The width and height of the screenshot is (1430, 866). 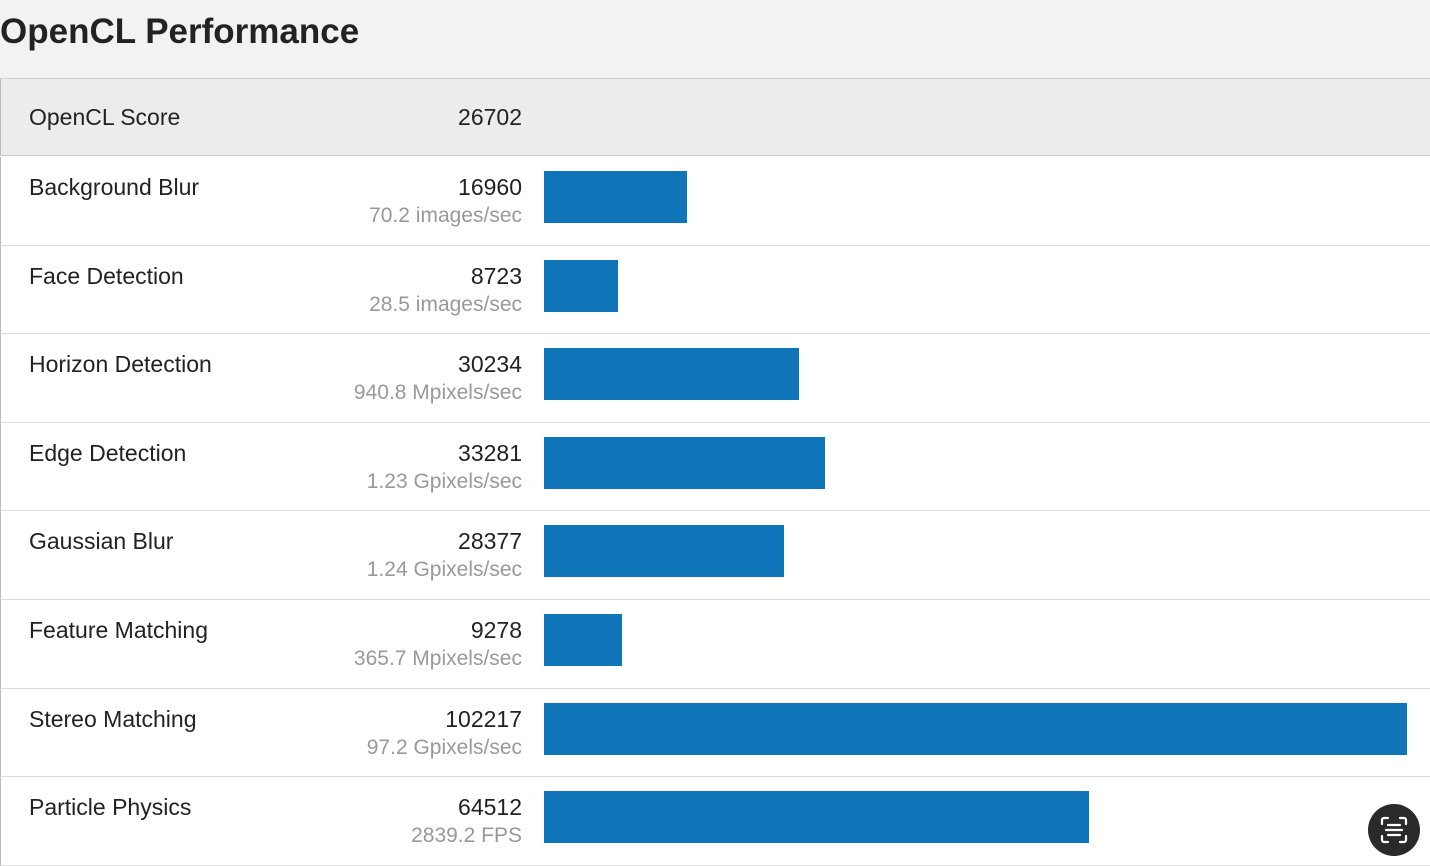 I want to click on result-row: Particle Physics 64512 2839.2 FPS, so click(x=715, y=821).